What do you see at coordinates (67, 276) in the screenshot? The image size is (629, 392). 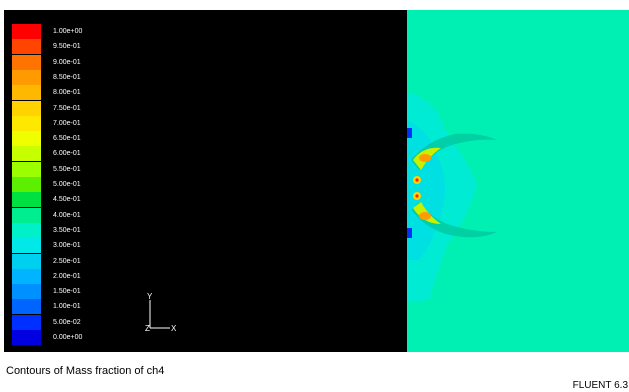 I see `legend-label: 2.00e-01` at bounding box center [67, 276].